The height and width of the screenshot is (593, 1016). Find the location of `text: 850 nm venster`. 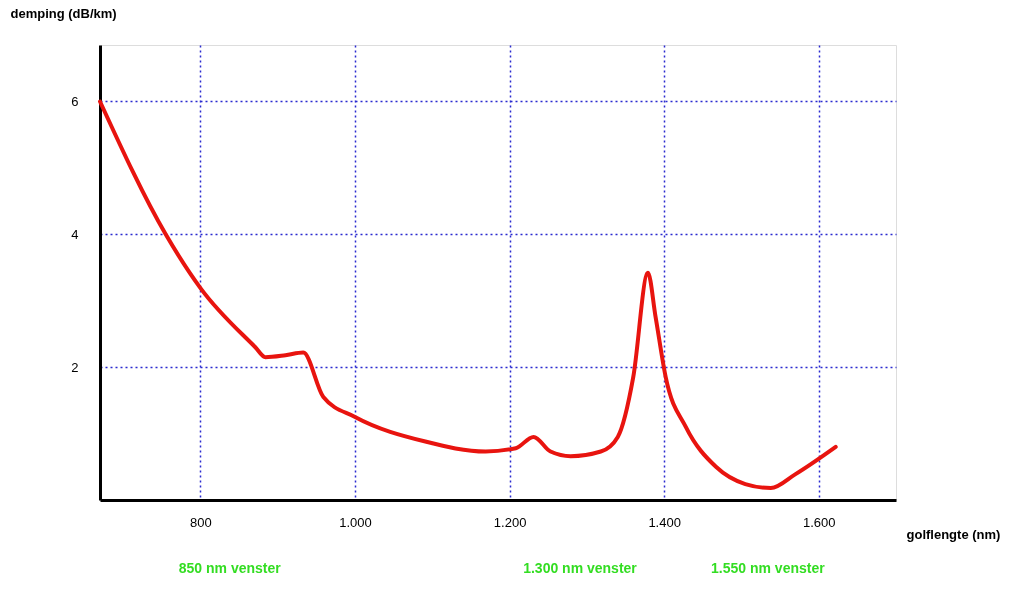

text: 850 nm venster is located at coordinates (230, 568).